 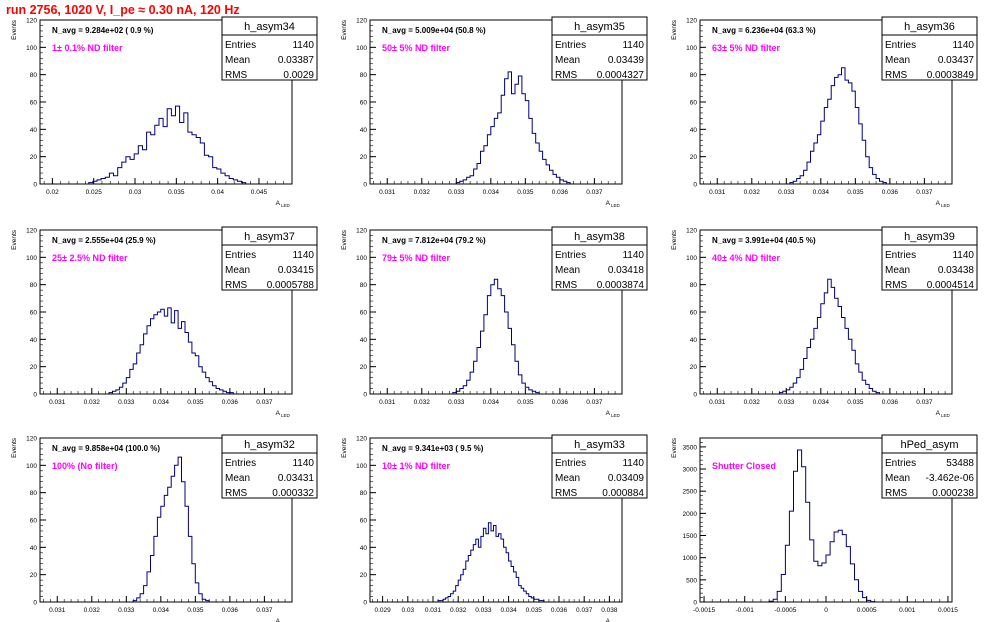 What do you see at coordinates (867, 610) in the screenshot?
I see `x-tick-label: 0.0005` at bounding box center [867, 610].